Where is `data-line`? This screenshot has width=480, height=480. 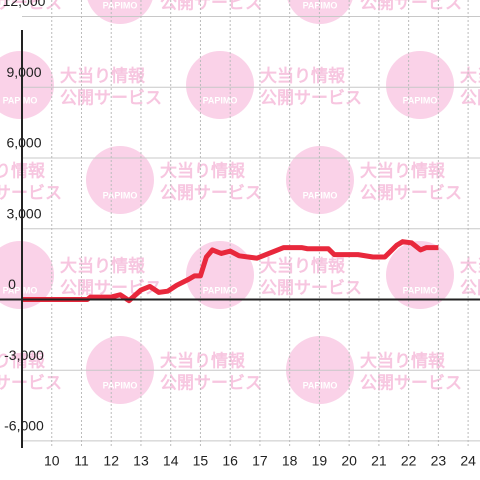 data-line is located at coordinates (230, 271).